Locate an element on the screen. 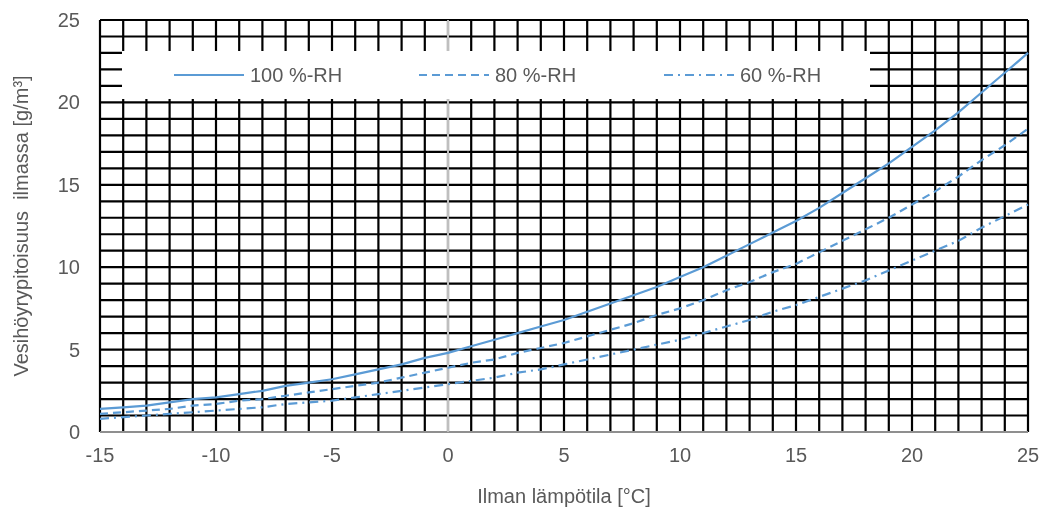 The width and height of the screenshot is (1050, 517). x-tick-label: 10 is located at coordinates (680, 455).